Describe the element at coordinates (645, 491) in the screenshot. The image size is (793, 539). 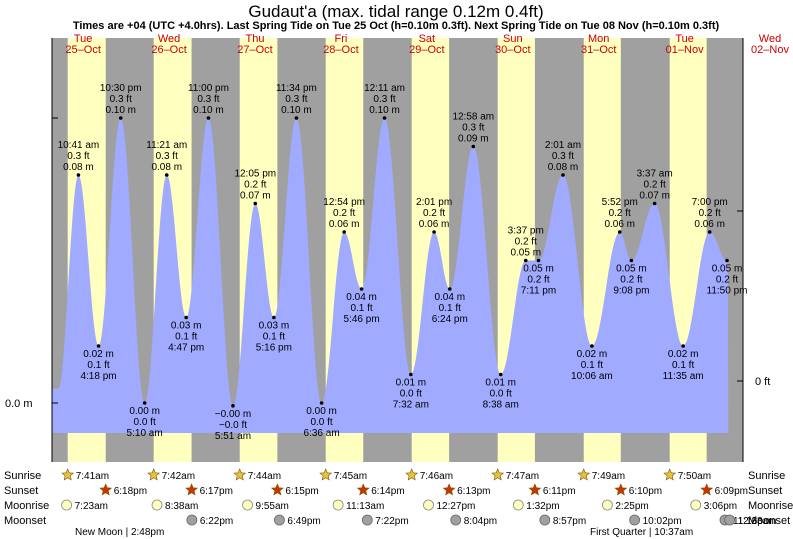
I see `sunset-time: 6:10pm` at that location.